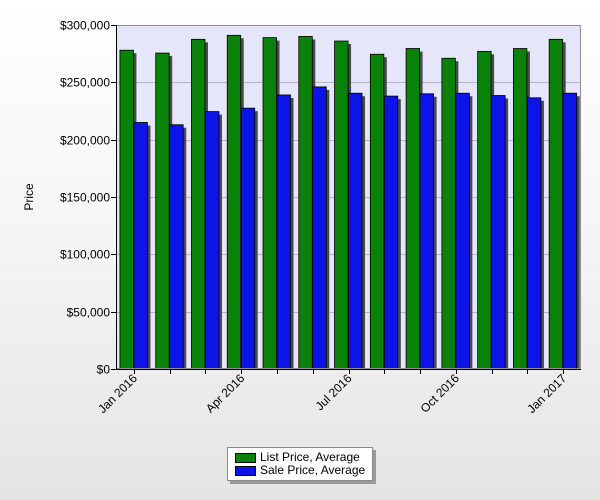 The width and height of the screenshot is (600, 500). I want to click on y-tick-label: $100,000, so click(85, 255).